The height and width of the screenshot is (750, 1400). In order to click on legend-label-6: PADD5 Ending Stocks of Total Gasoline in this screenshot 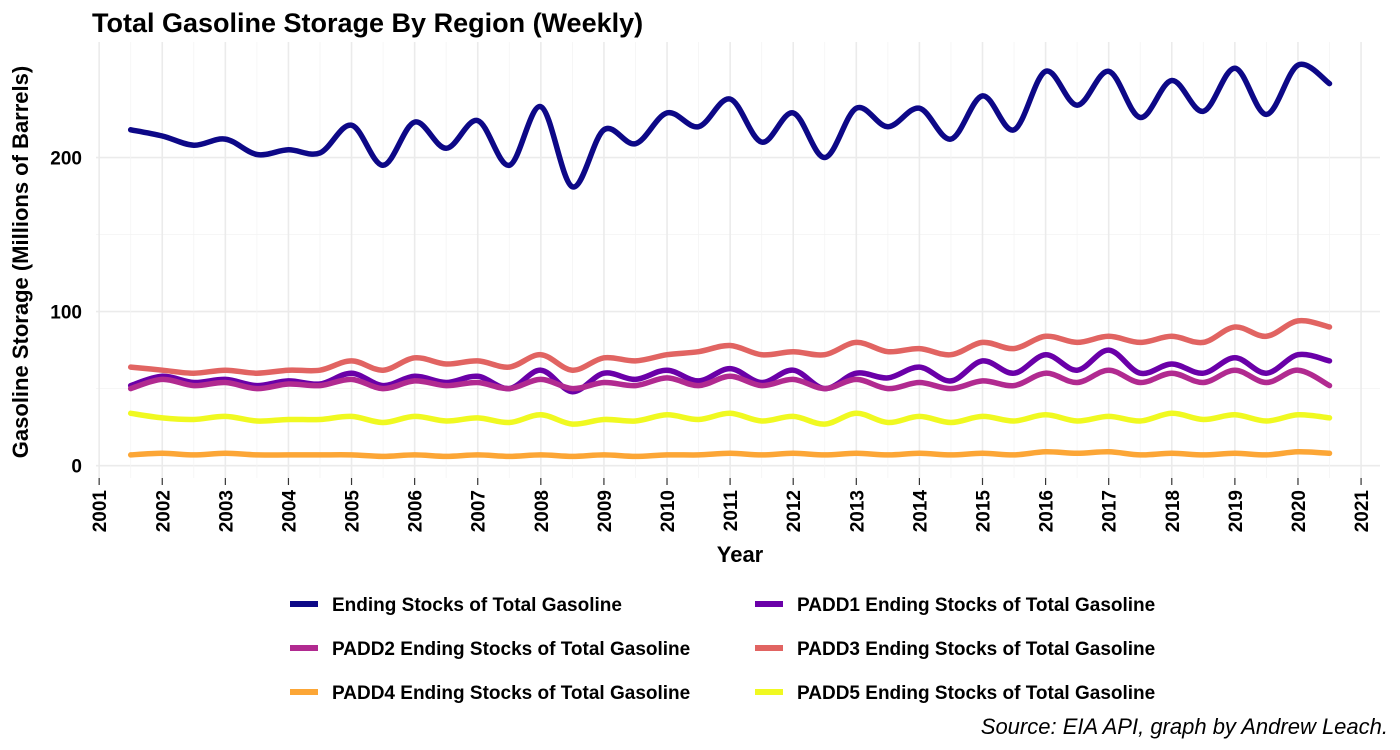, I will do `click(976, 693)`.